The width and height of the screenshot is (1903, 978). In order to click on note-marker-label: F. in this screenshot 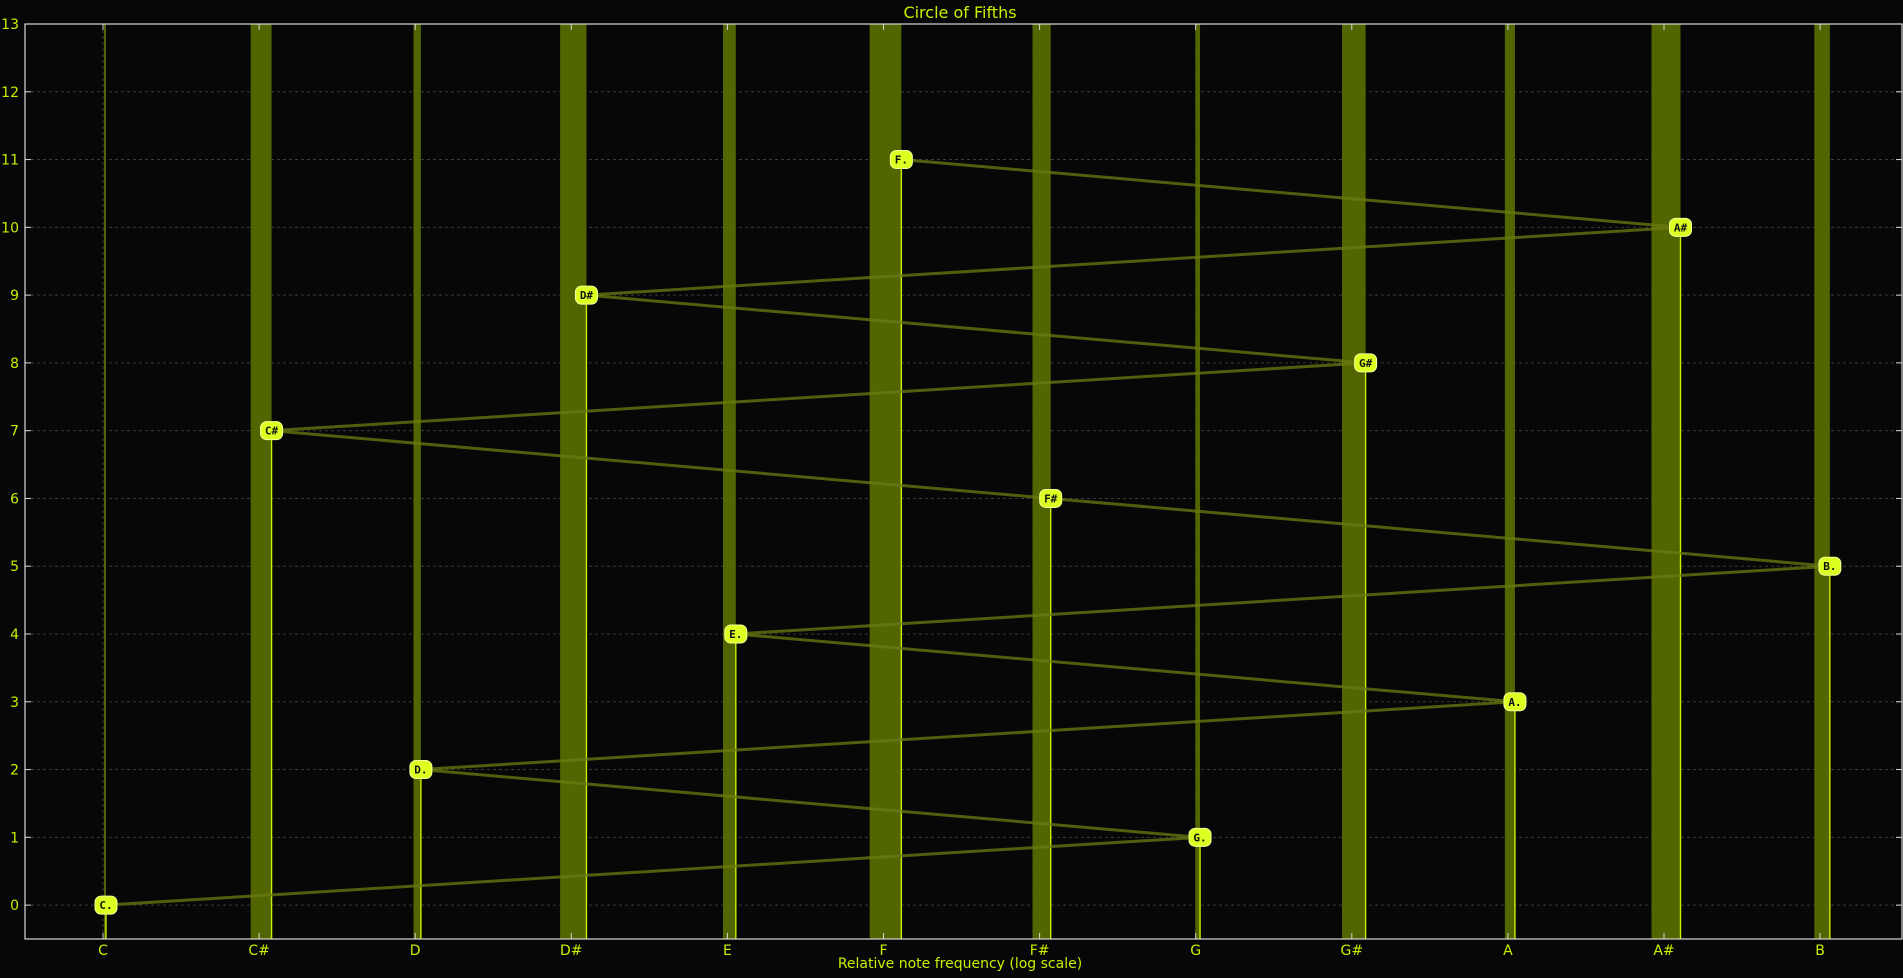, I will do `click(901, 160)`.